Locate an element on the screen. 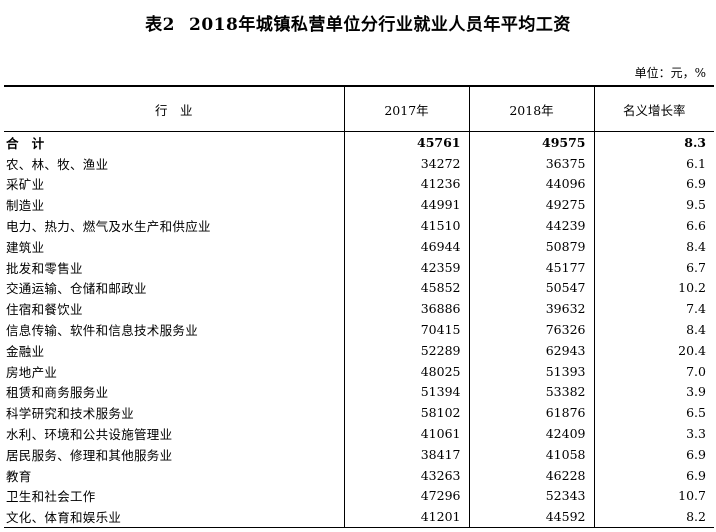 The width and height of the screenshot is (716, 532). value-2017-cell: 58102 is located at coordinates (406, 413).